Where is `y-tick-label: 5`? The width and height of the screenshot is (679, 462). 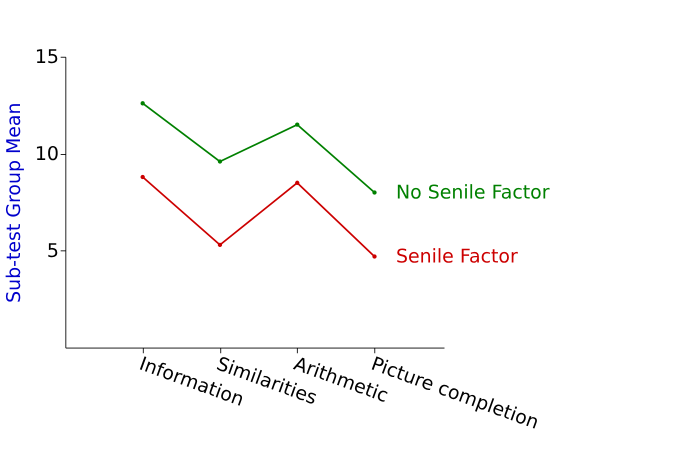
y-tick-label: 5 is located at coordinates (52, 251).